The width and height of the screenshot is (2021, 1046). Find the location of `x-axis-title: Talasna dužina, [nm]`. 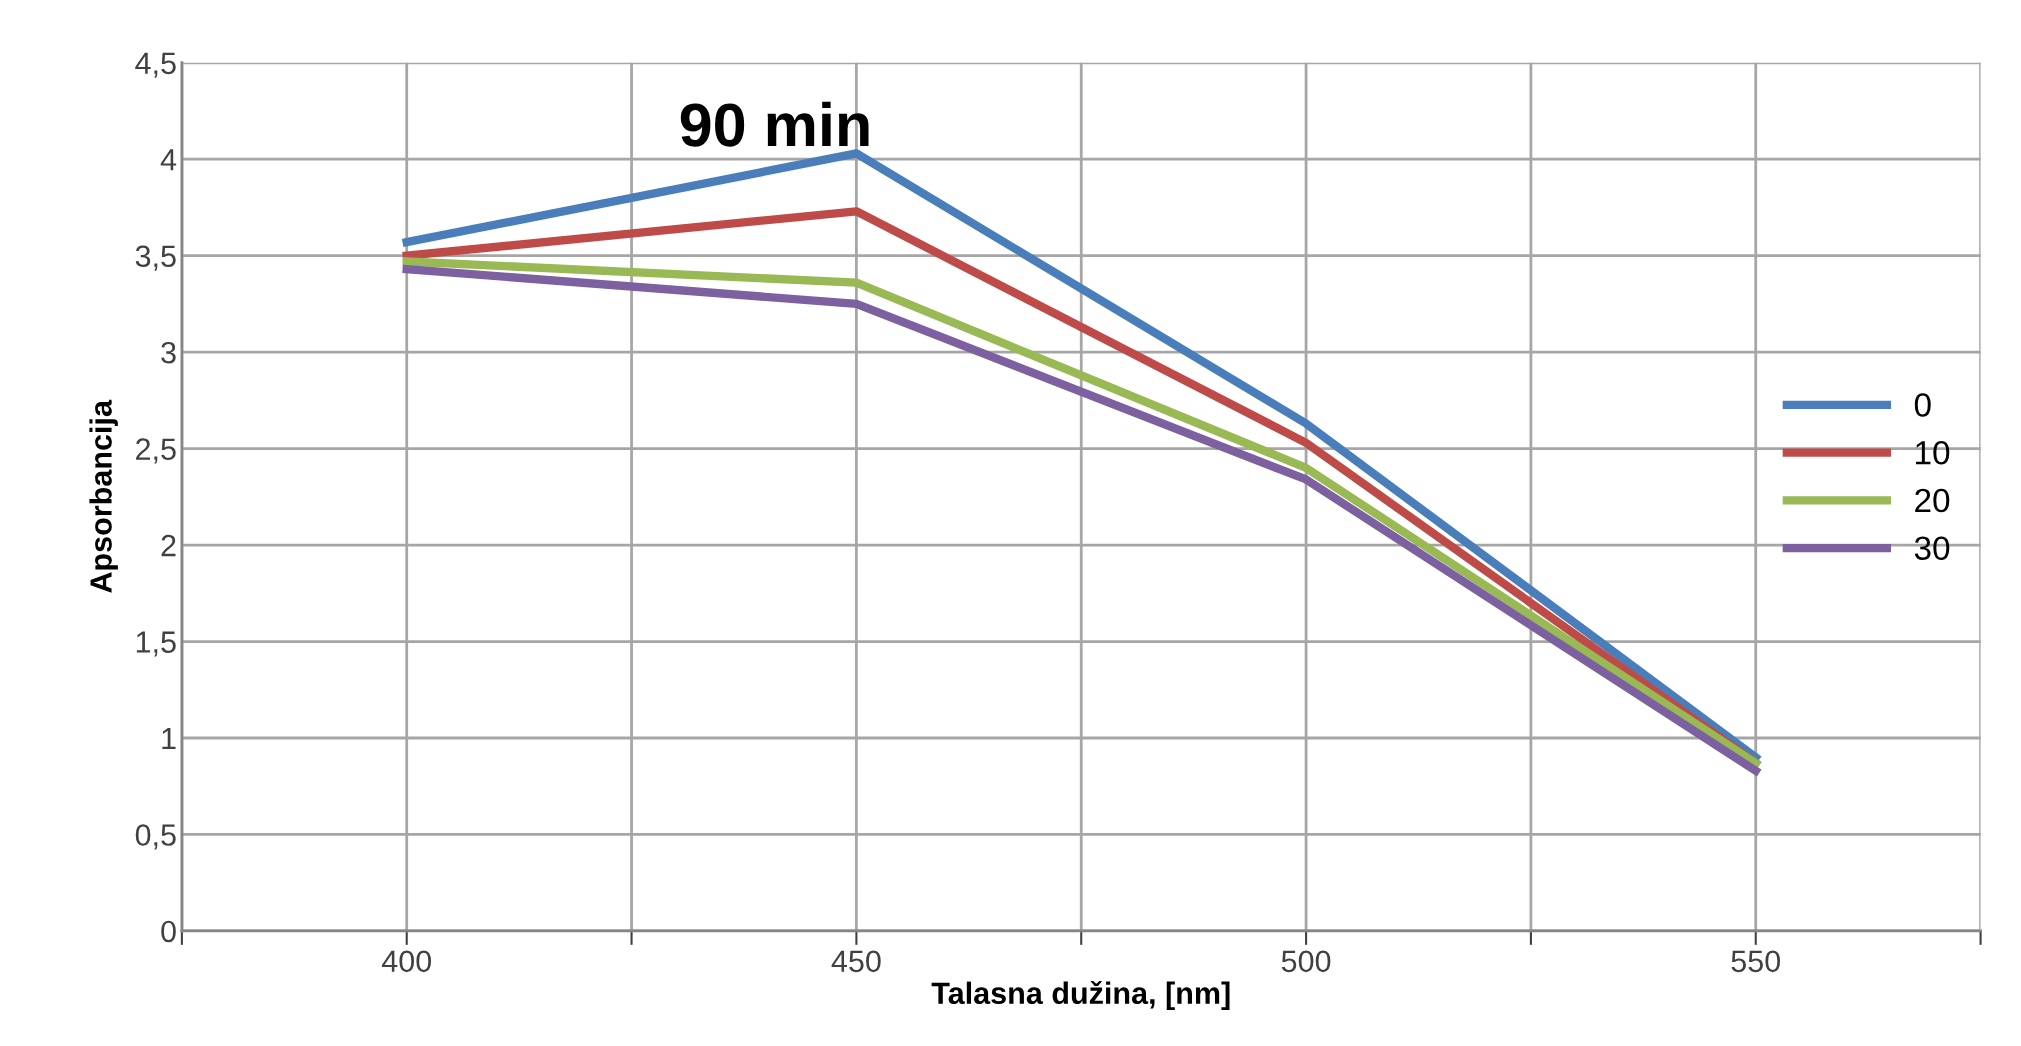

x-axis-title: Talasna dužina, [nm] is located at coordinates (1080, 995).